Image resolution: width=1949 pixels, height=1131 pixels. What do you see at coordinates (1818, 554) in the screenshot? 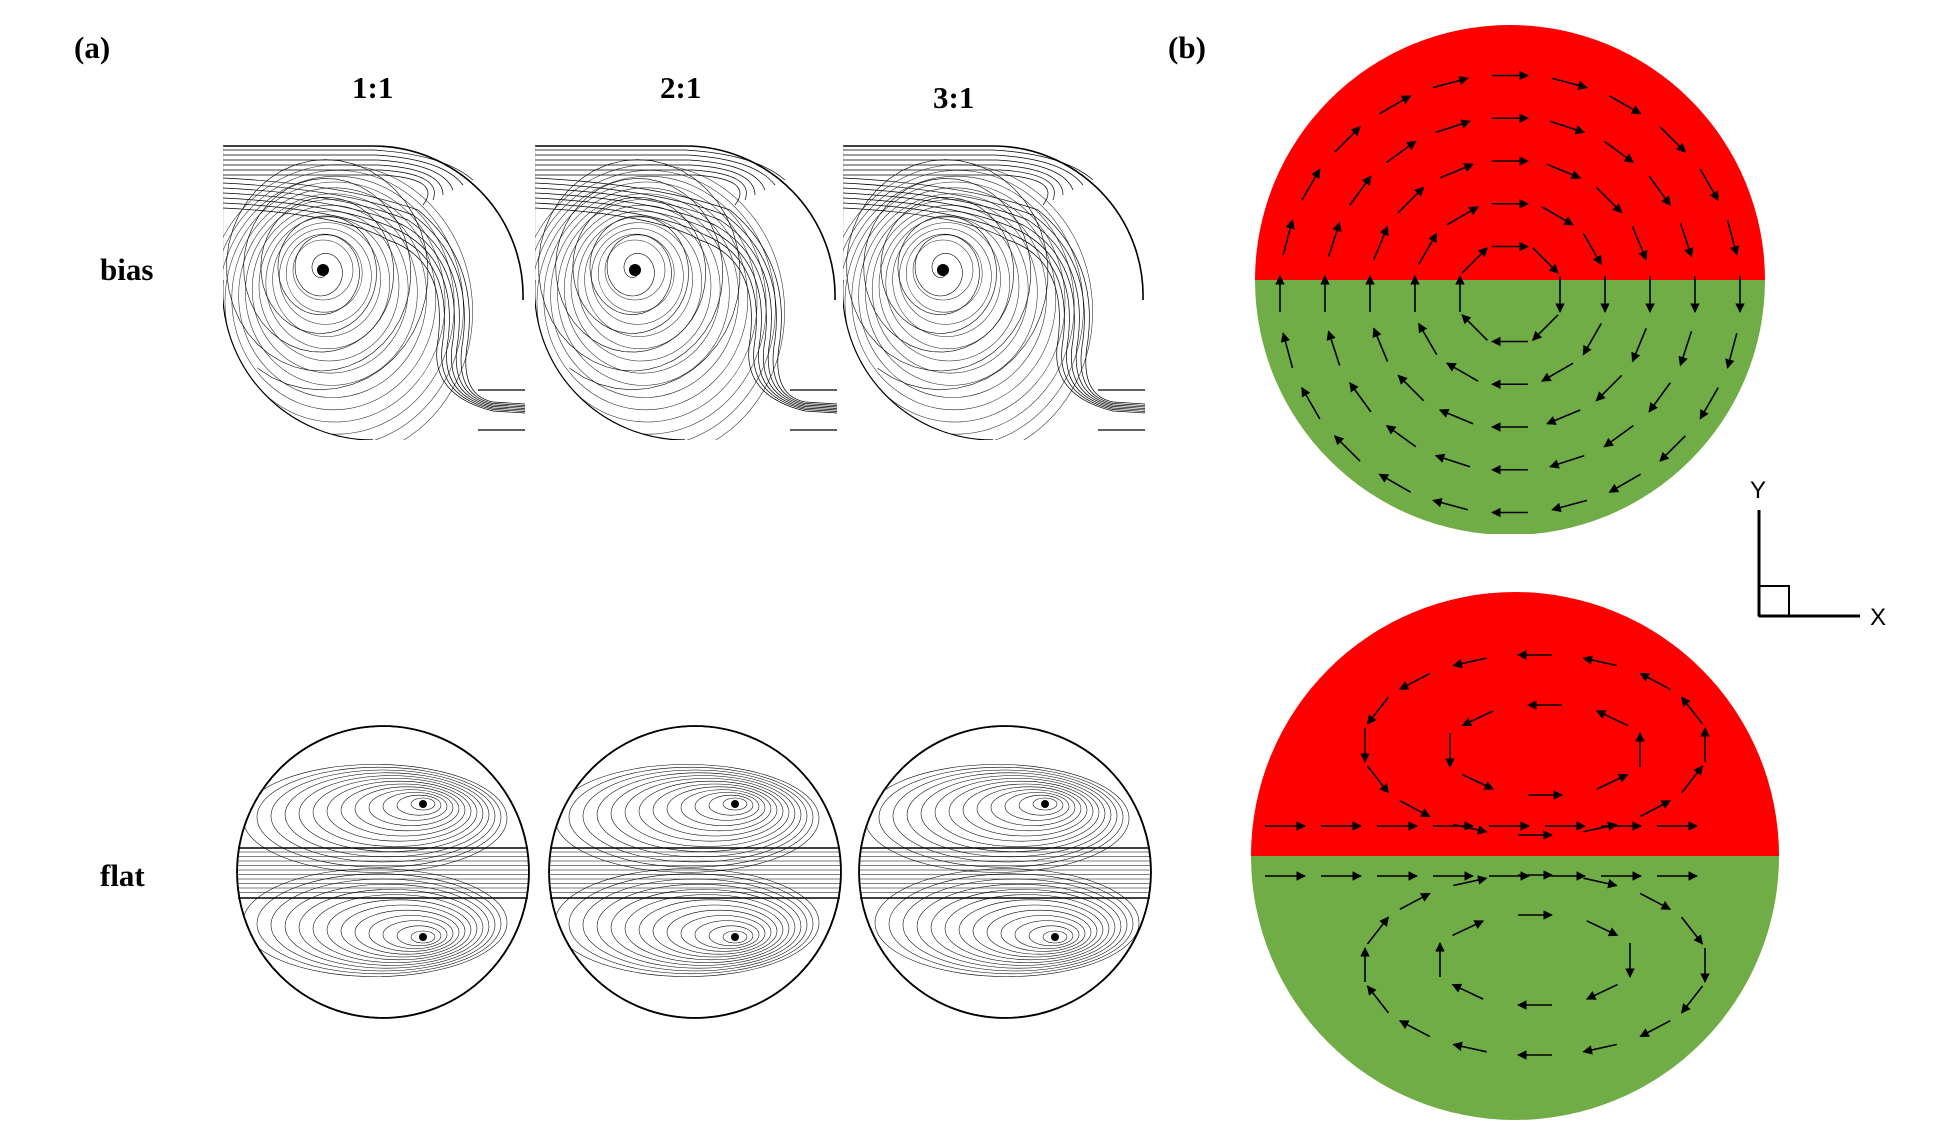
I see `coordinate-axes: Y X` at bounding box center [1818, 554].